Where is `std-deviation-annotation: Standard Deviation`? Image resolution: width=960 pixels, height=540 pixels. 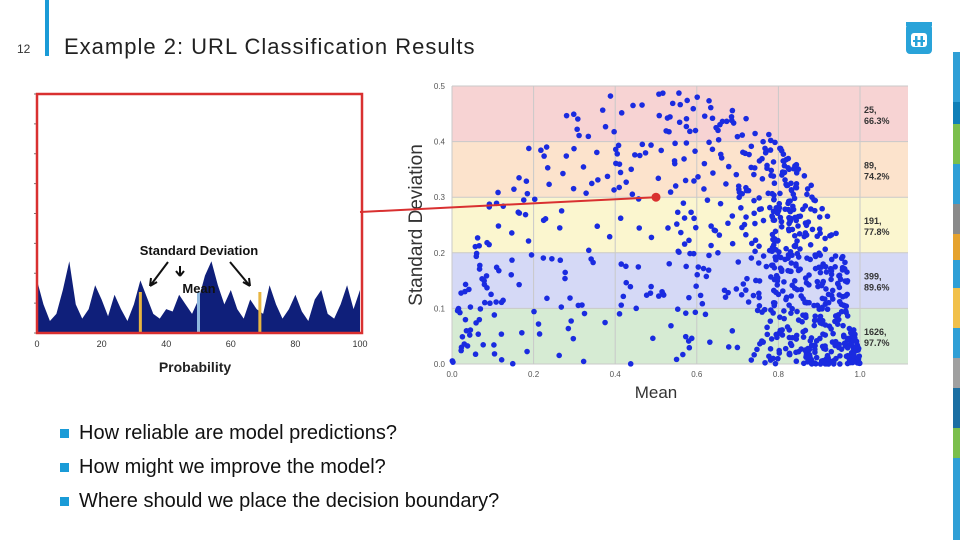 std-deviation-annotation: Standard Deviation is located at coordinates (199, 250).